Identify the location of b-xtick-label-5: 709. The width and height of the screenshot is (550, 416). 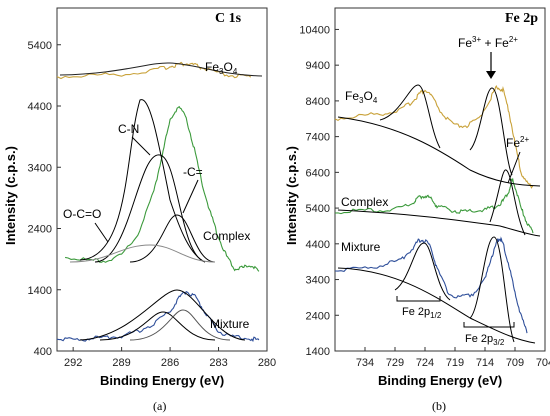
(515, 363).